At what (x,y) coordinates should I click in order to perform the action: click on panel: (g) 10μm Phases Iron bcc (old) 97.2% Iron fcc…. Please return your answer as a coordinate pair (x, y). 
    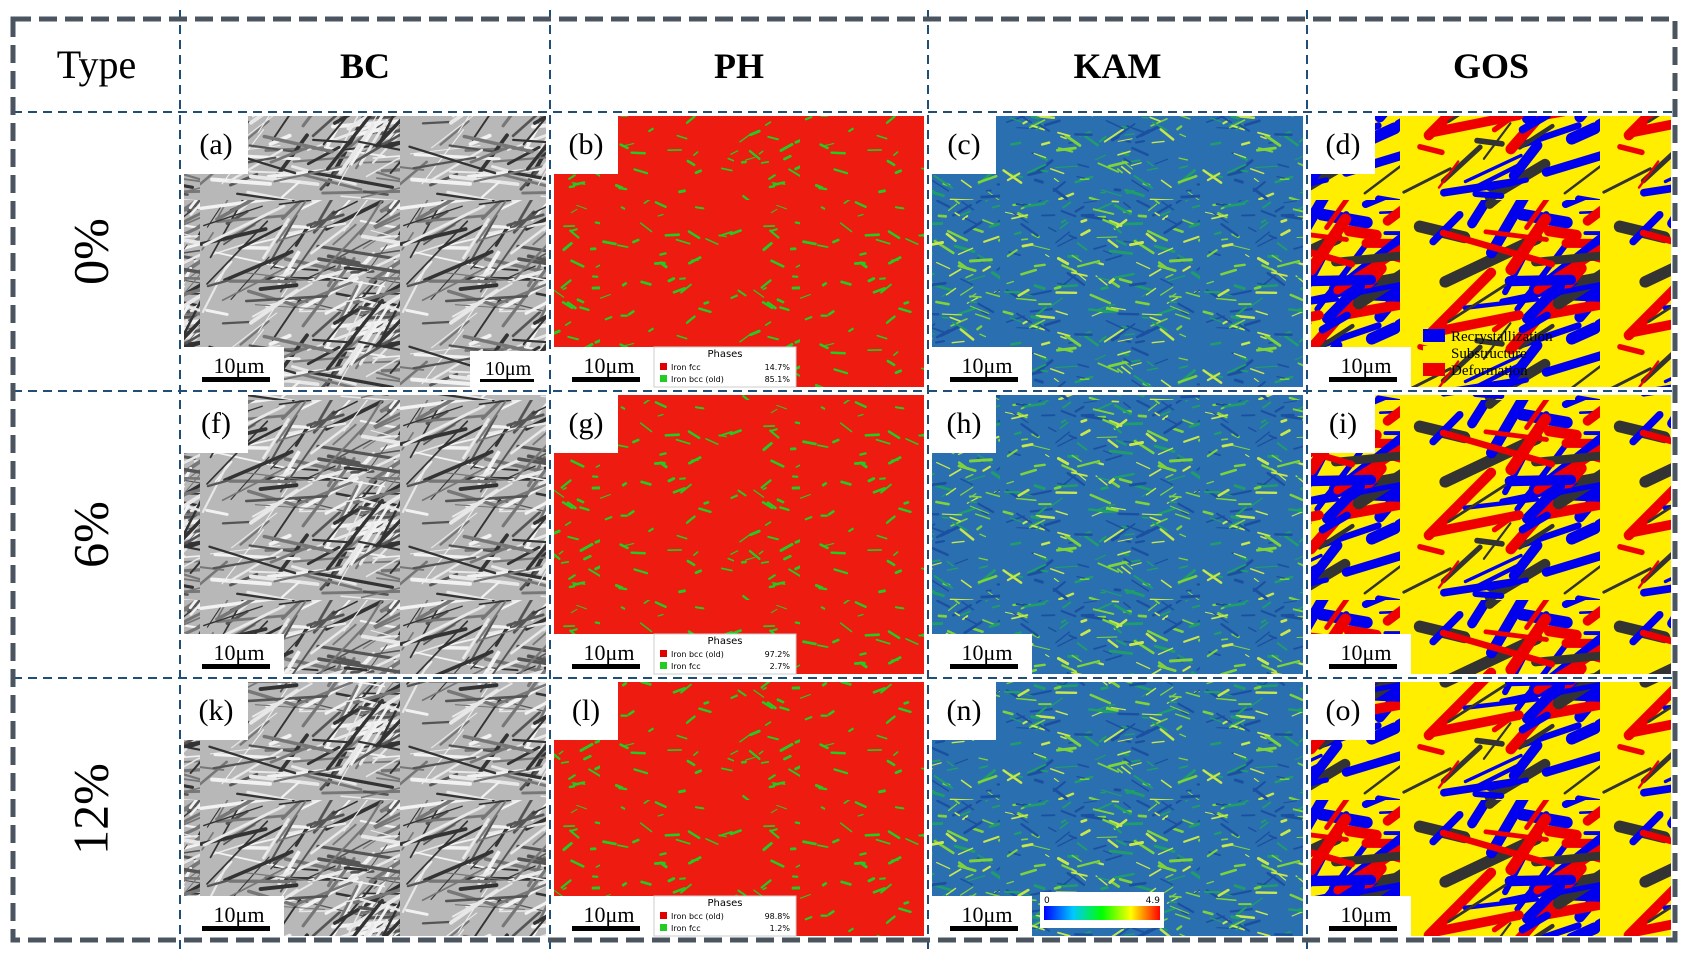
    Looking at the image, I should click on (739, 535).